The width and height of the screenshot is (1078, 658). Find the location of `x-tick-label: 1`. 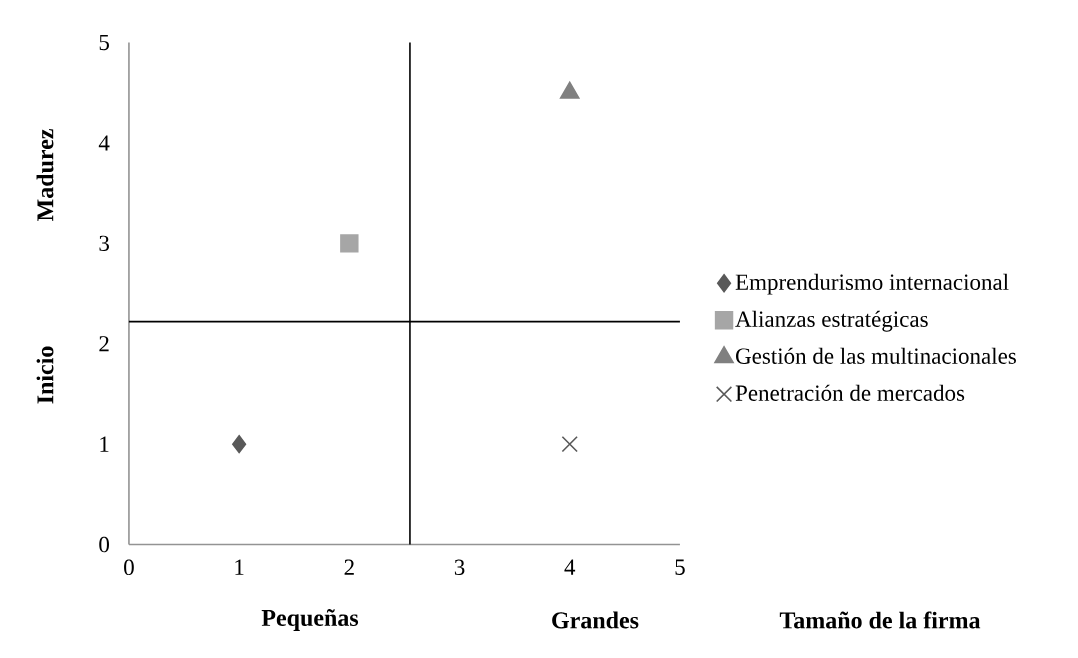

x-tick-label: 1 is located at coordinates (239, 567).